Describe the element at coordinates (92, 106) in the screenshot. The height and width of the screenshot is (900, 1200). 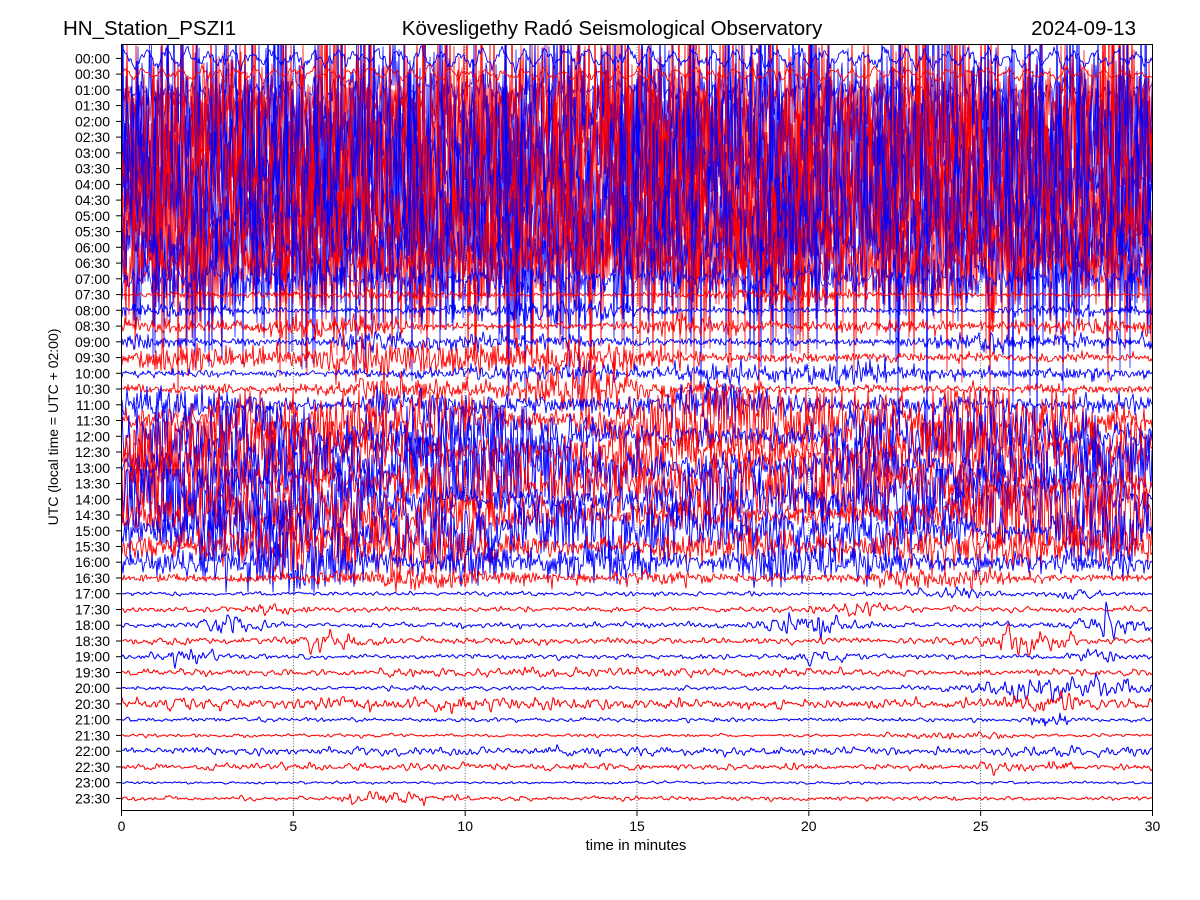
I see `svg-text: 01:30` at that location.